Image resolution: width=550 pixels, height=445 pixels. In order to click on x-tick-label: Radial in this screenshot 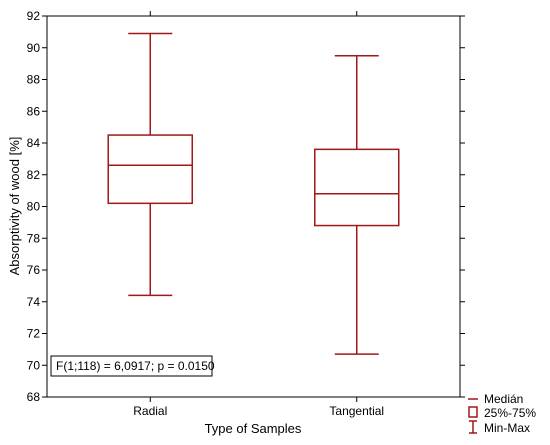, I will do `click(150, 411)`.